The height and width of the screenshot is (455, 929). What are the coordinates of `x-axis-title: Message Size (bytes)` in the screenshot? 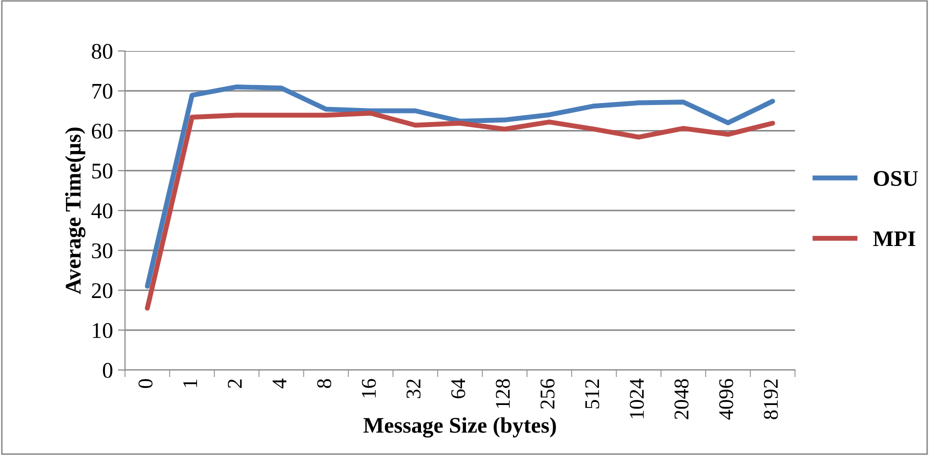 It's located at (459, 427).